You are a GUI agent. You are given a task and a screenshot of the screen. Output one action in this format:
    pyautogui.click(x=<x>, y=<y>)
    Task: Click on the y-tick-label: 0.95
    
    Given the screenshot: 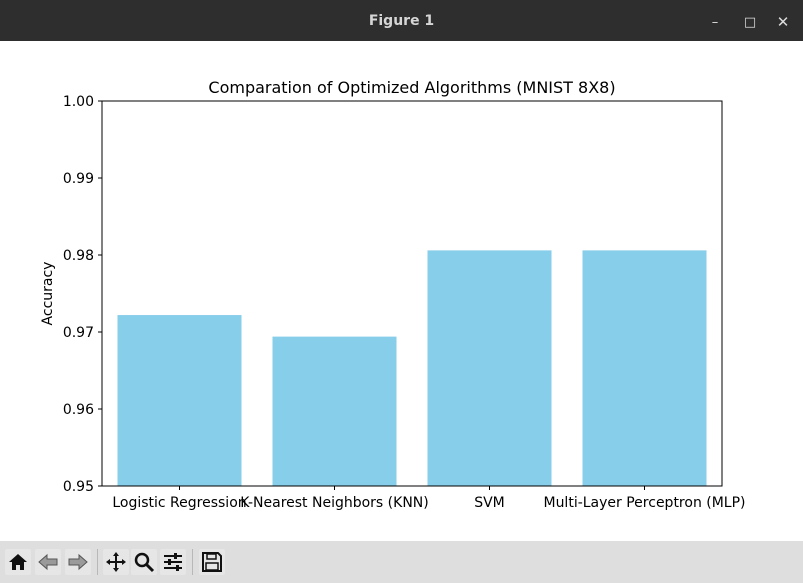 What is the action you would take?
    pyautogui.click(x=78, y=487)
    